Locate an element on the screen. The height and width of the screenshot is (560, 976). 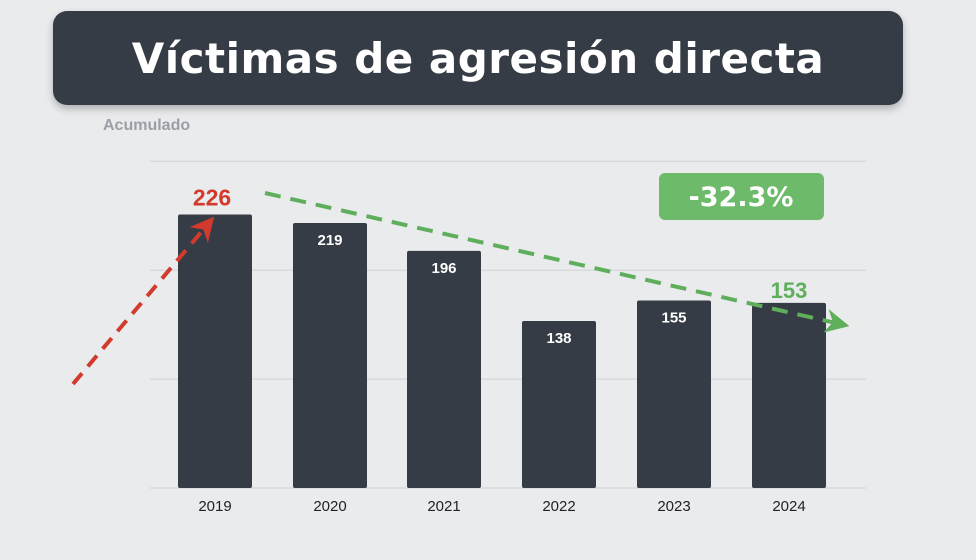
data-label-2024: 153 is located at coordinates (789, 290).